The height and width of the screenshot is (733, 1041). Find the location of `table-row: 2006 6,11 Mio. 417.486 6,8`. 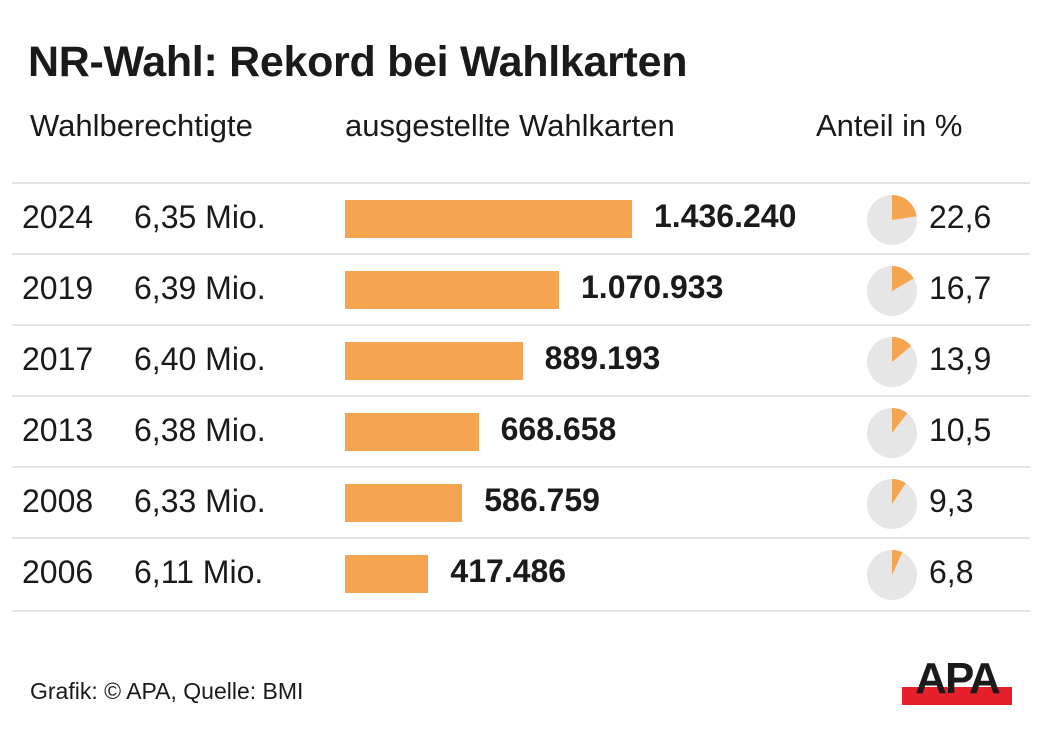

table-row: 2006 6,11 Mio. 417.486 6,8 is located at coordinates (521, 574).